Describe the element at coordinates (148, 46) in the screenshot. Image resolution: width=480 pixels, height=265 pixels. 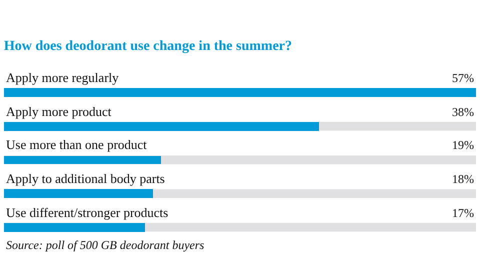
I see `chart-title: How does deodorant use change in the summer?` at that location.